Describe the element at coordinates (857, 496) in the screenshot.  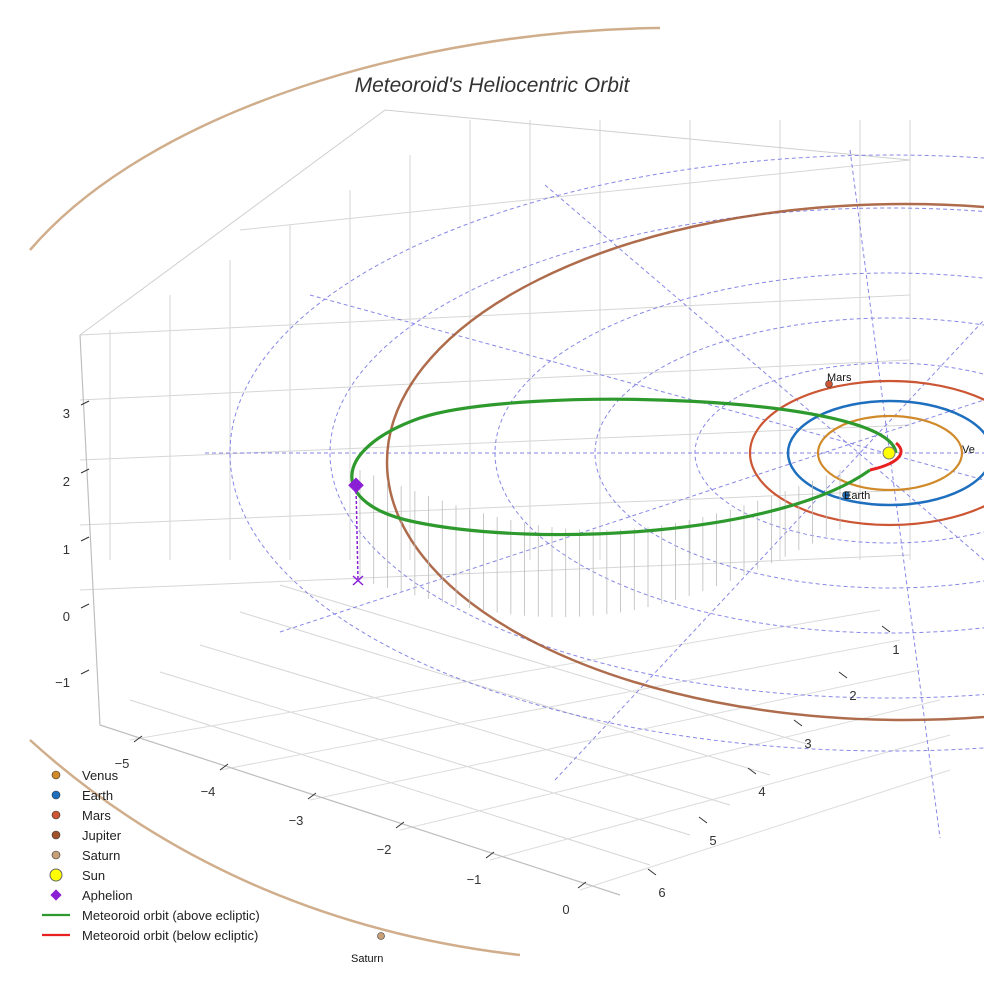
I see `planet-label-earth: Earth` at that location.